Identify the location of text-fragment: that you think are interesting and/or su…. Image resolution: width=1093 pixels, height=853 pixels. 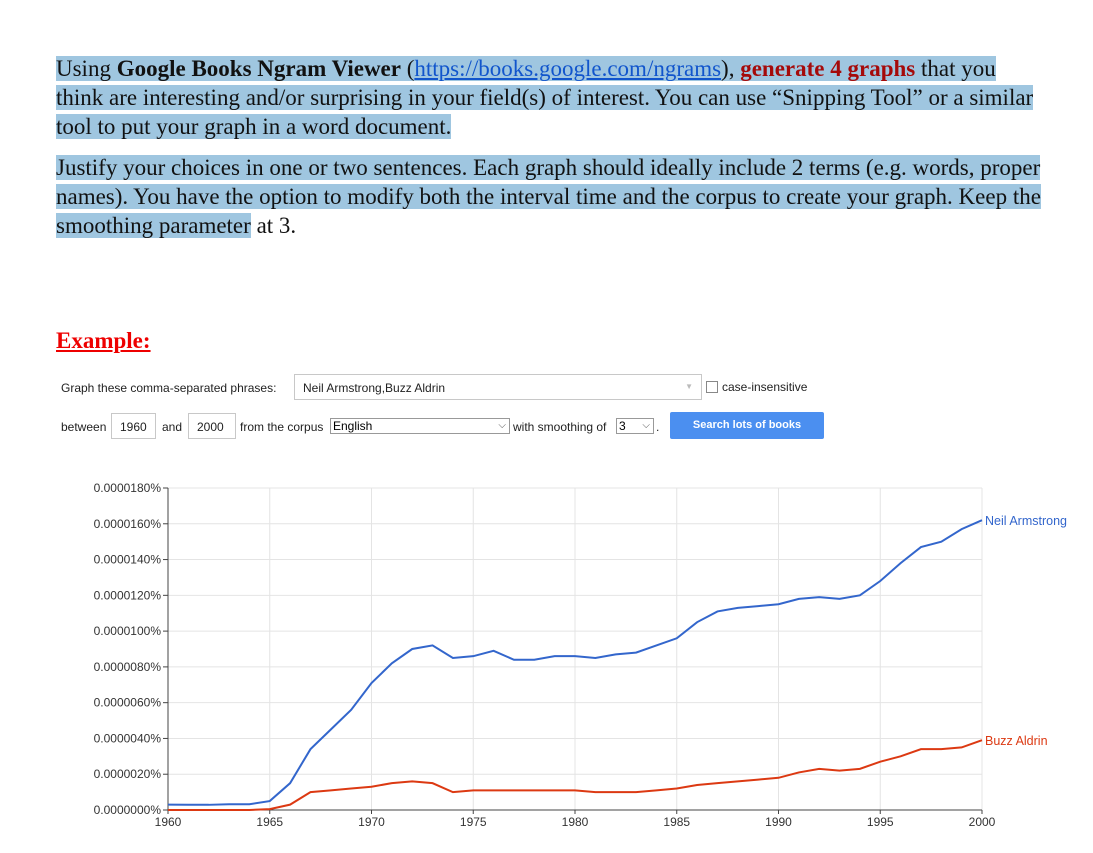
(545, 97).